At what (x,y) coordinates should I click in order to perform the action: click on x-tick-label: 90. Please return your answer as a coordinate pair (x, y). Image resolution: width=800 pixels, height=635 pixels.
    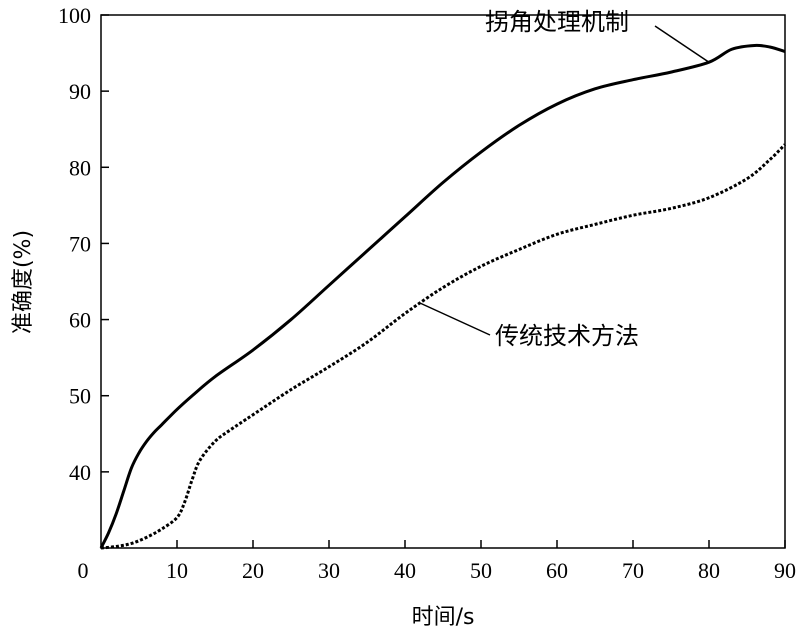
    Looking at the image, I should click on (785, 570).